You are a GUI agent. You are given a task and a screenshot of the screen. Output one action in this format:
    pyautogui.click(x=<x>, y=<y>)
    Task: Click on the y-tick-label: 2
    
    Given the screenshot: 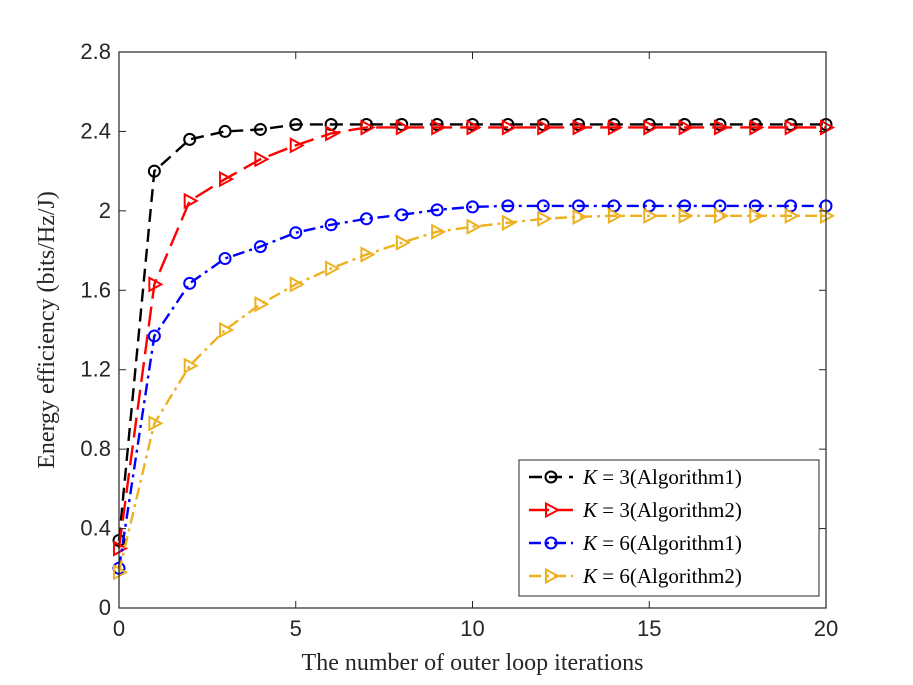 What is the action you would take?
    pyautogui.click(x=105, y=210)
    